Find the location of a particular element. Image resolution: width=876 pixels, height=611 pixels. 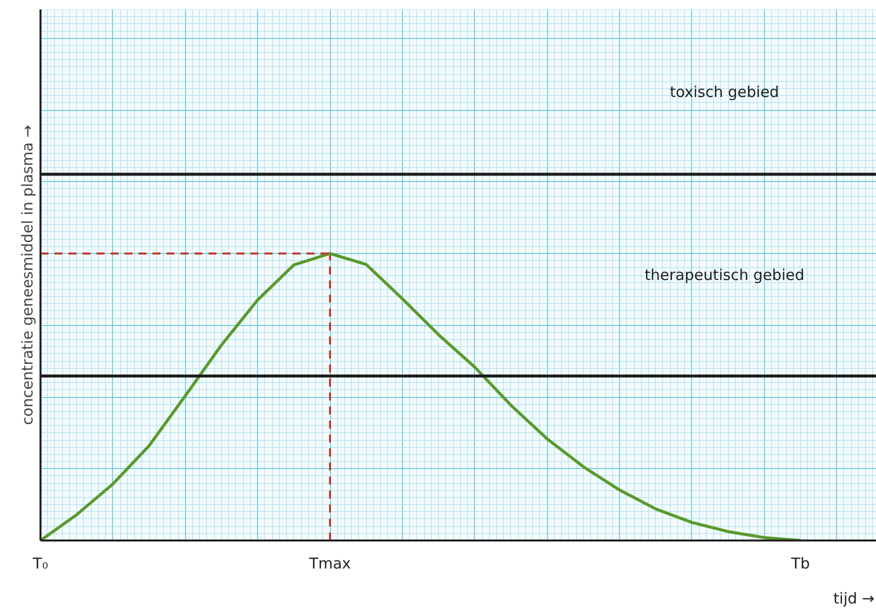

annotation: therapeutisch gebied is located at coordinates (724, 275).